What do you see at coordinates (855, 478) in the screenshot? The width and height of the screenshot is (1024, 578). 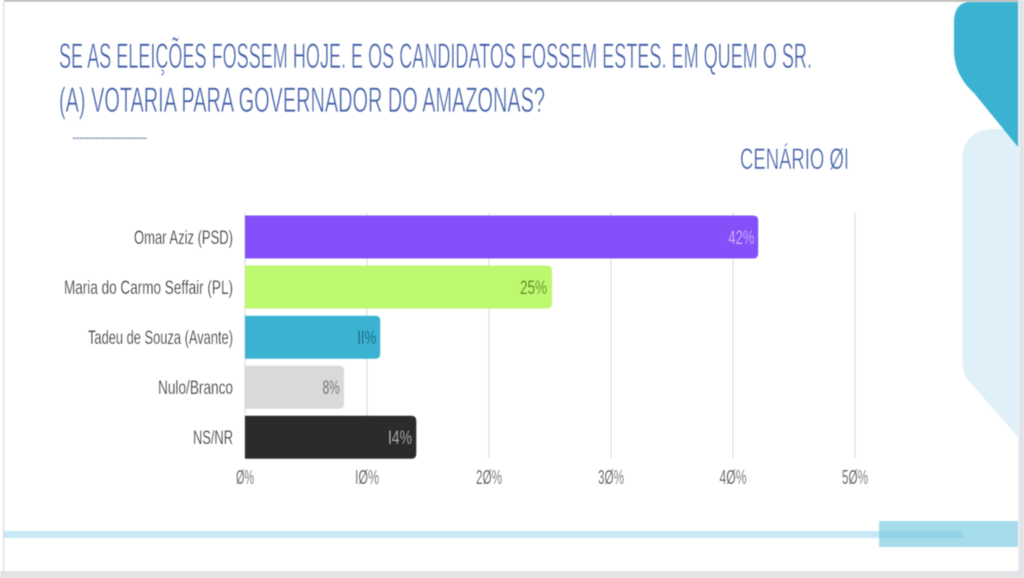 I see `svg-text: 5Ø%` at bounding box center [855, 478].